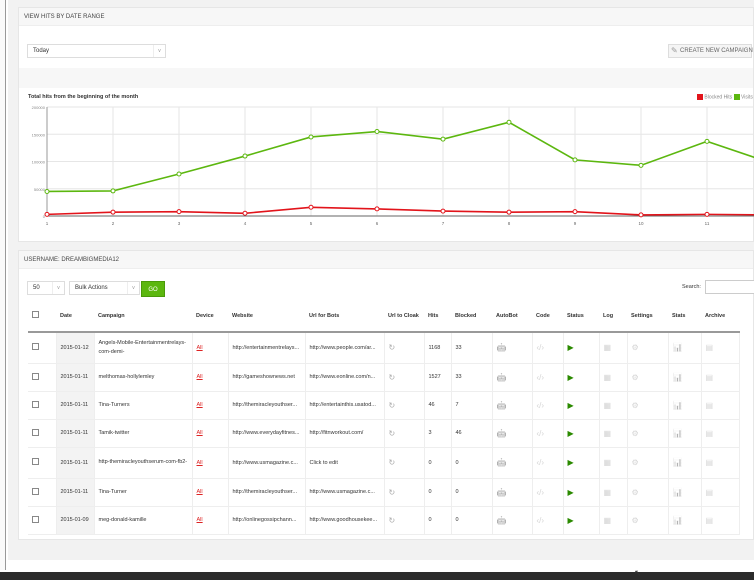 This screenshot has width=754, height=580. What do you see at coordinates (143, 520) in the screenshot?
I see `campaign-cell: meg-donald-kamille` at bounding box center [143, 520].